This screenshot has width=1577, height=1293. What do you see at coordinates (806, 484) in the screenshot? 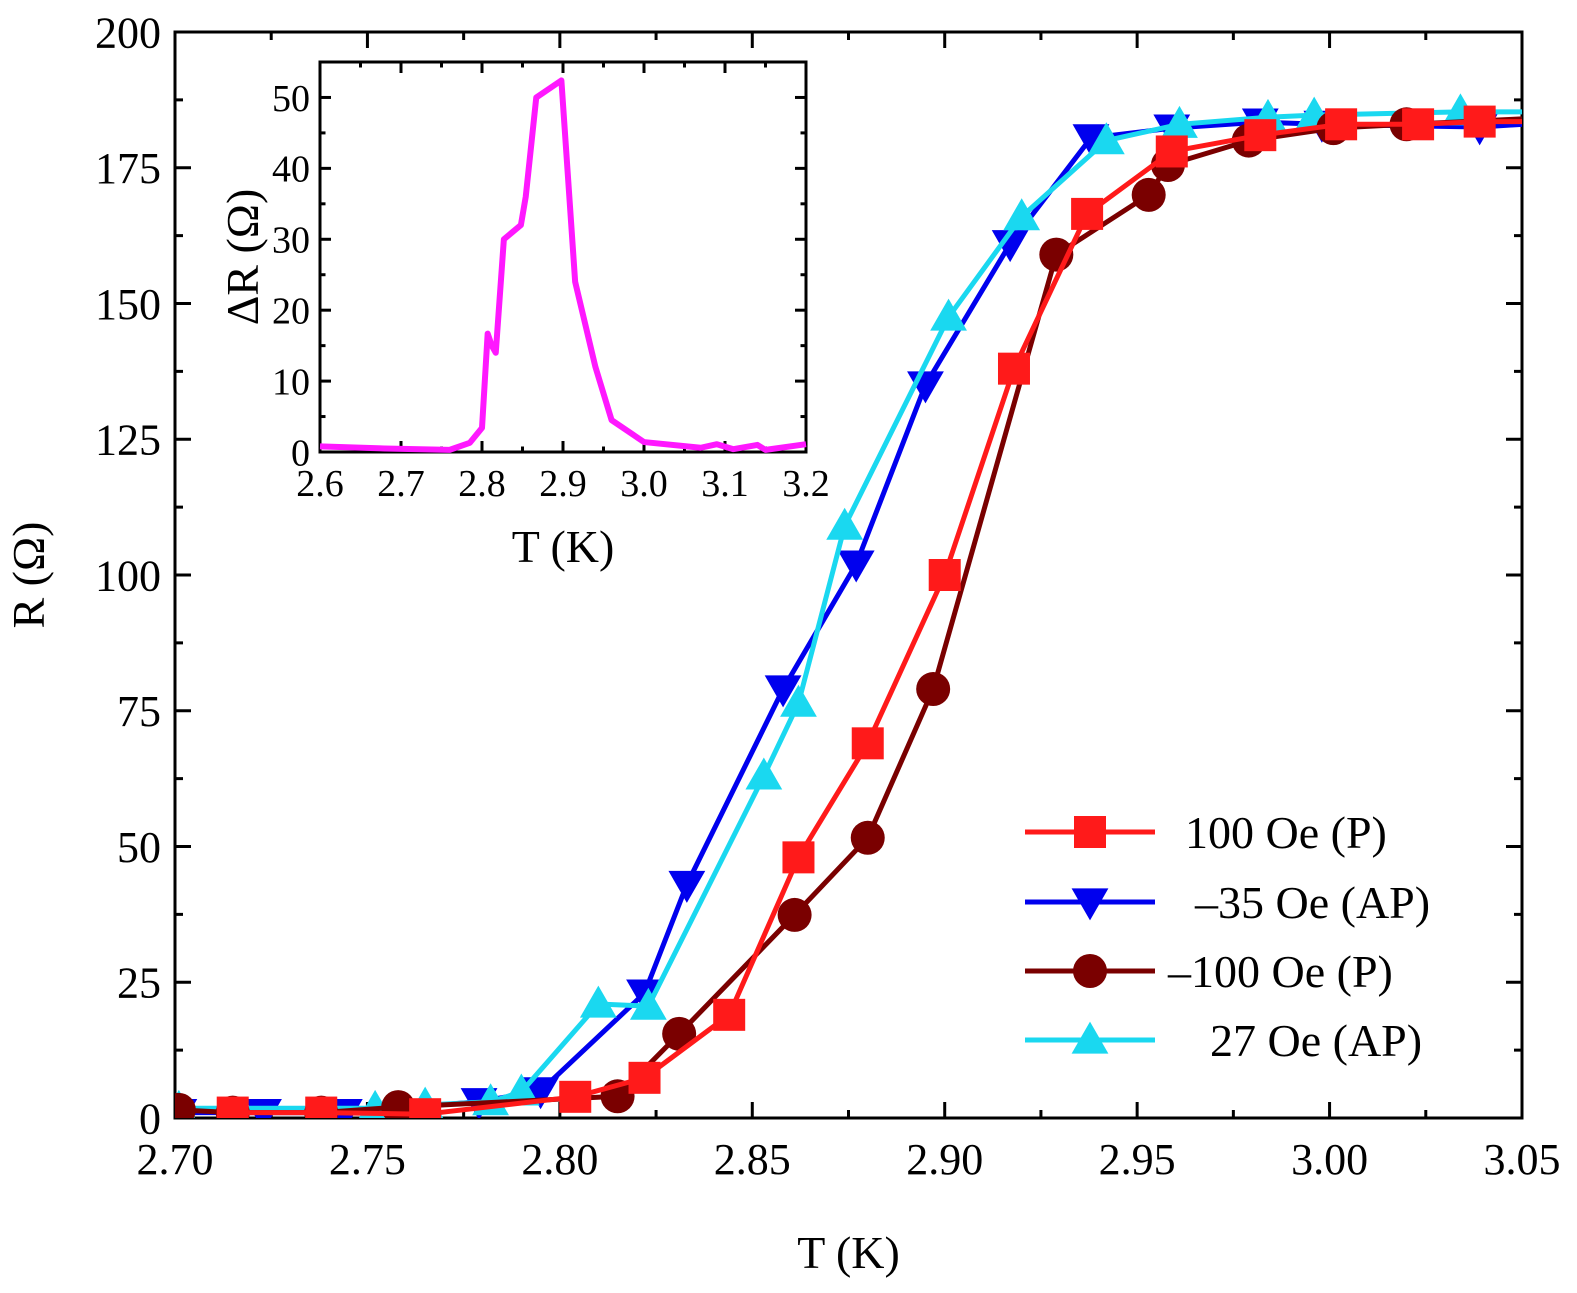
I see `x-tick-label: 3.2` at bounding box center [806, 484].